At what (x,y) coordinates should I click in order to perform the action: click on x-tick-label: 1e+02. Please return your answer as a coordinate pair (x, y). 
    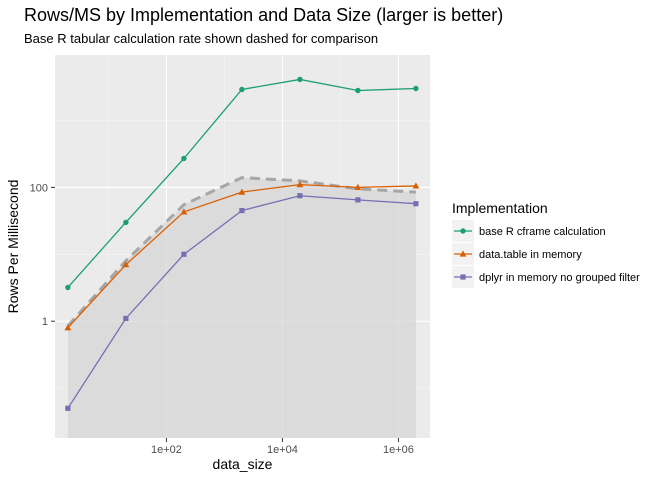
    Looking at the image, I should click on (166, 450).